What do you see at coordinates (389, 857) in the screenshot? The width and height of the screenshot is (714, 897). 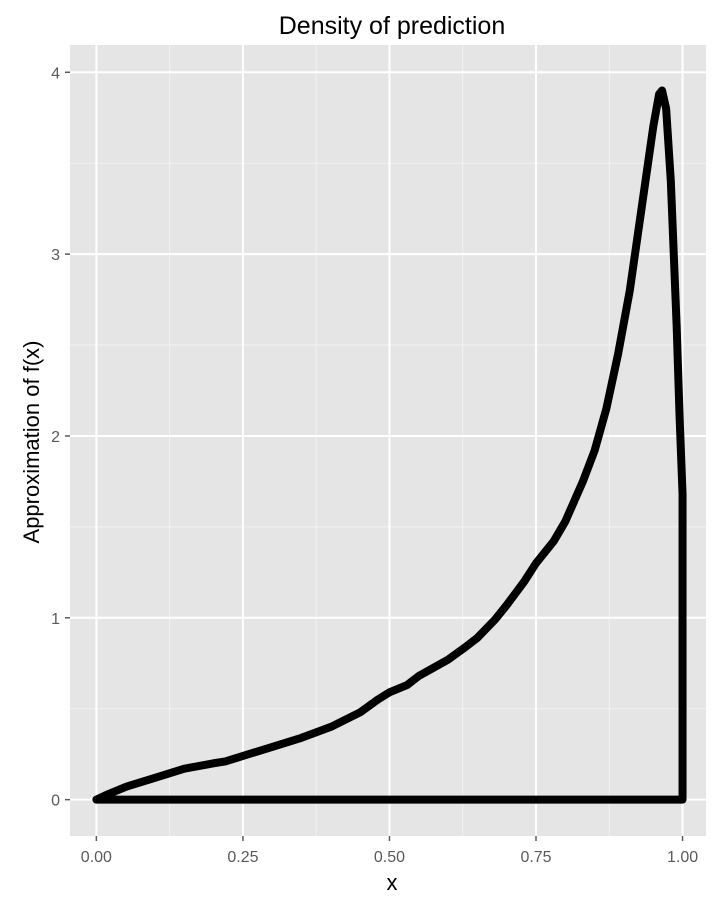 I see `x-tick-label: 0.50` at bounding box center [389, 857].